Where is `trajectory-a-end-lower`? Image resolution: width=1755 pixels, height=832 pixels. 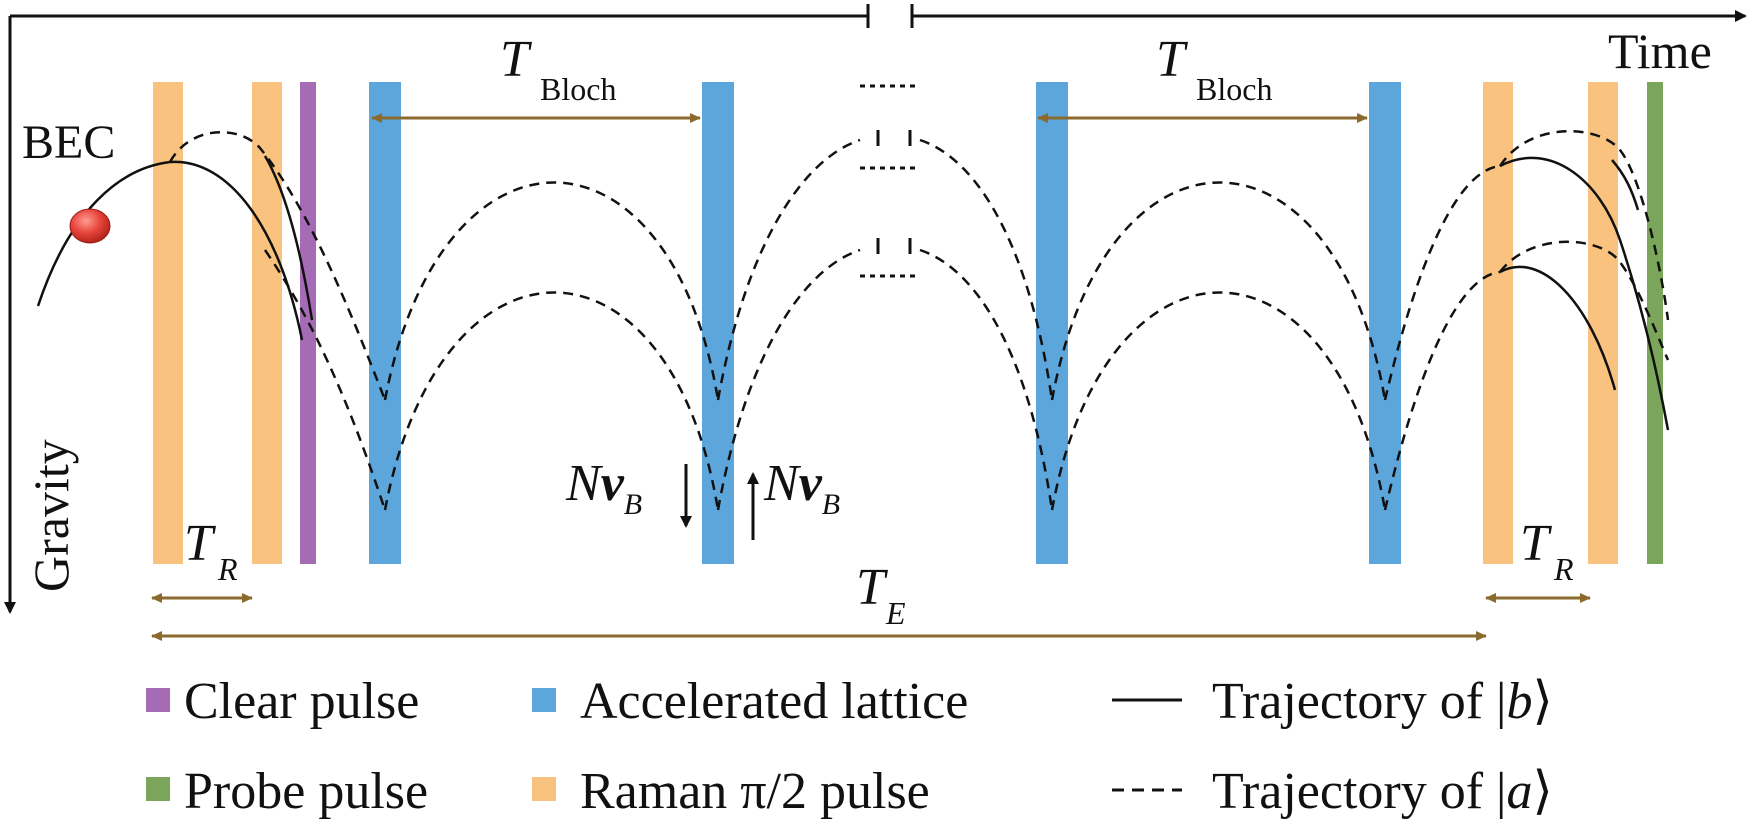 trajectory-a-end-lower is located at coordinates (1584, 300).